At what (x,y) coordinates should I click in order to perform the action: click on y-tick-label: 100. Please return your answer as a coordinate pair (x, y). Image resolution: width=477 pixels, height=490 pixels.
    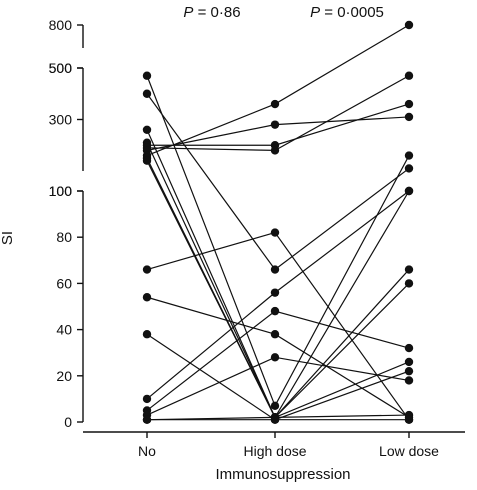
    Looking at the image, I should click on (61, 191).